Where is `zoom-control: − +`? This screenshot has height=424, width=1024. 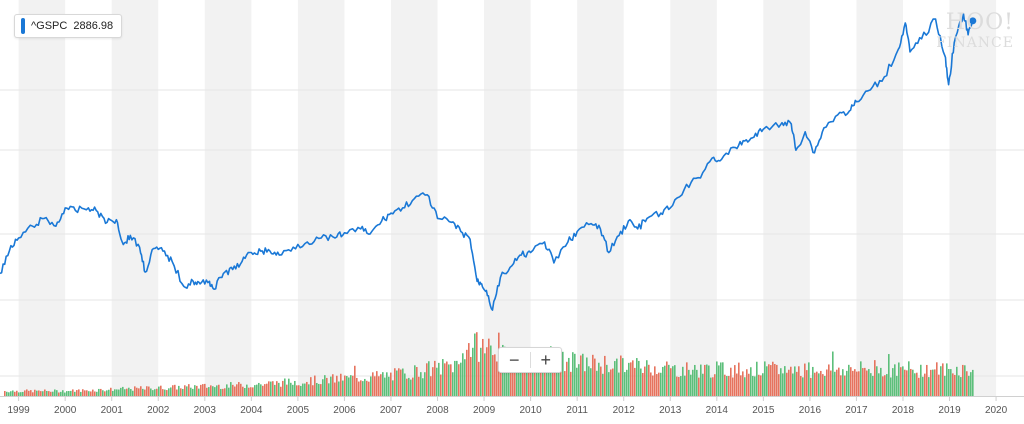 zoom-control: − + is located at coordinates (530, 360).